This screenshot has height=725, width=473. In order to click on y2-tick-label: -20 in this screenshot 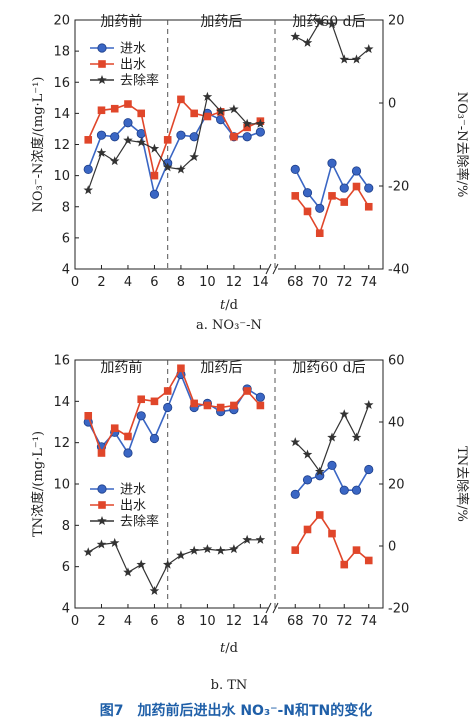, I will do `click(398, 187)`.